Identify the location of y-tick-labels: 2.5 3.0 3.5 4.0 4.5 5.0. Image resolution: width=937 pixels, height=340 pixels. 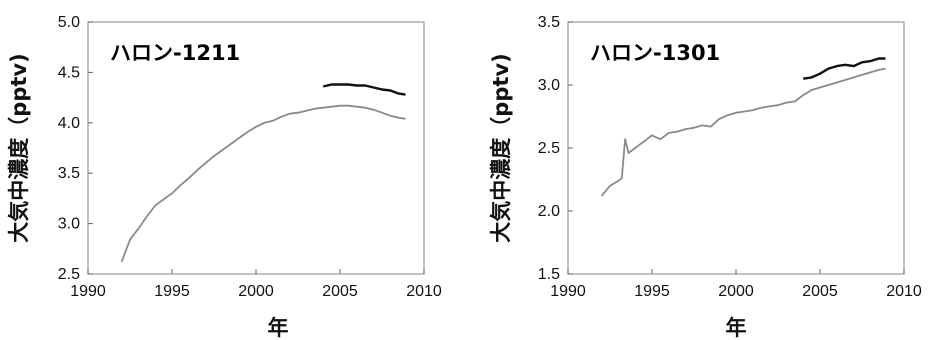
(75, 148).